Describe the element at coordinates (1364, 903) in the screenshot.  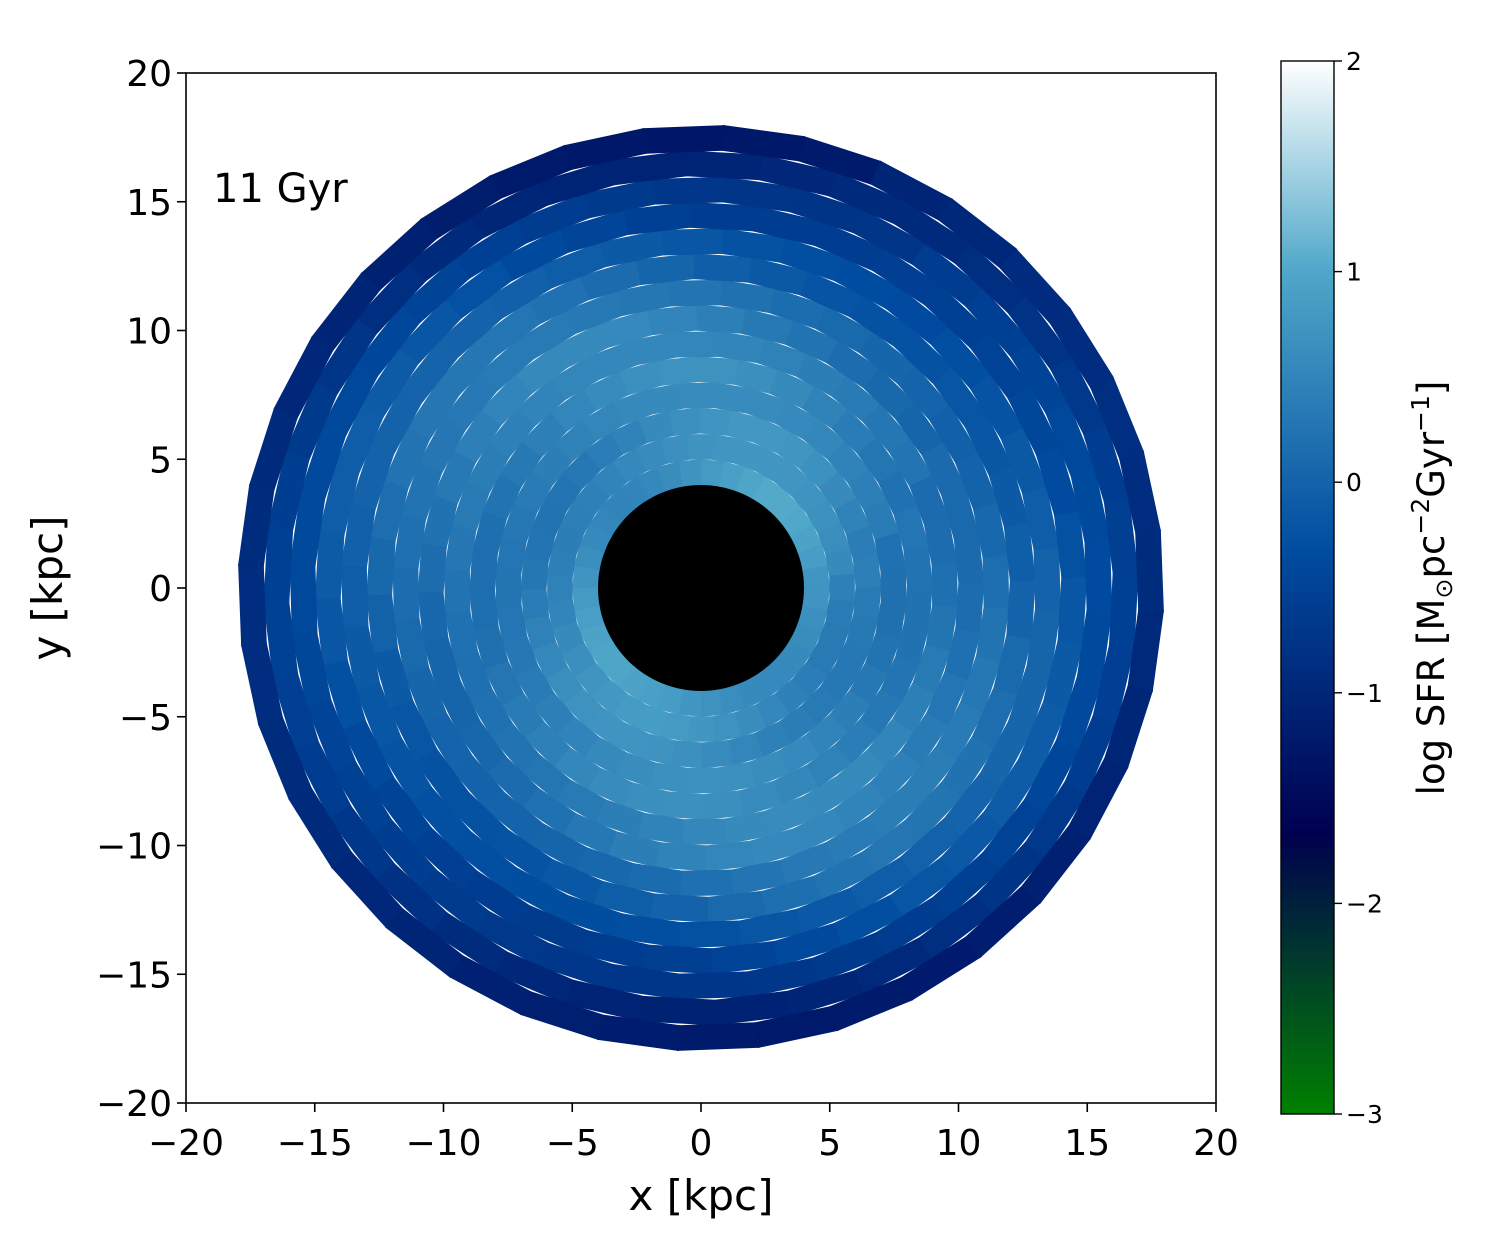
I see `colorbar-tick-label: −2` at that location.